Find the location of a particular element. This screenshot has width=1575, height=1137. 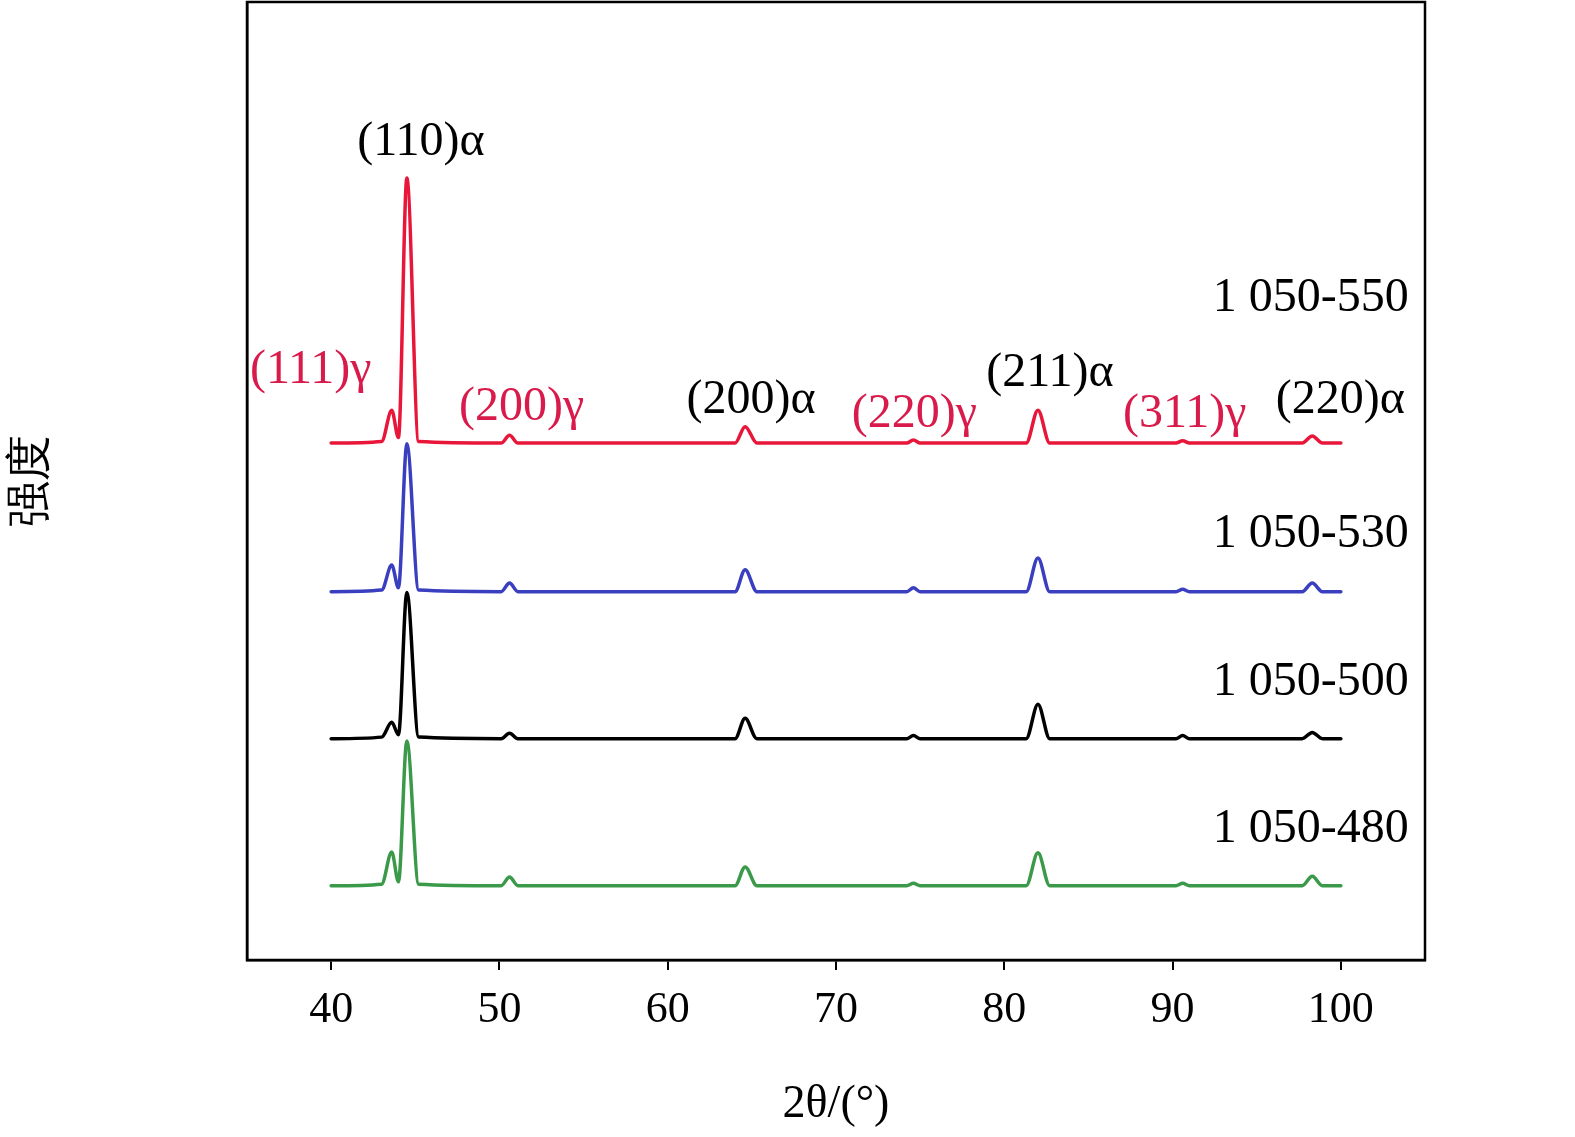

series-label: 1 050-480 is located at coordinates (1310, 825).